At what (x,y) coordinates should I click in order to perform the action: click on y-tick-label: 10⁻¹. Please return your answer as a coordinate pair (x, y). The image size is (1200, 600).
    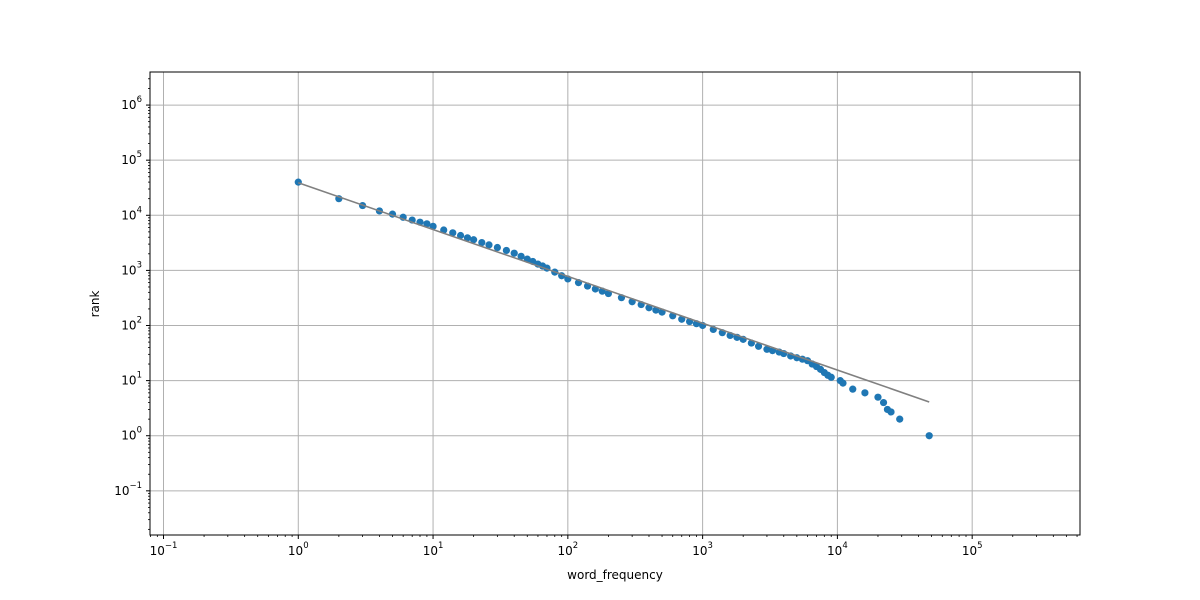
    Looking at the image, I should click on (128, 489).